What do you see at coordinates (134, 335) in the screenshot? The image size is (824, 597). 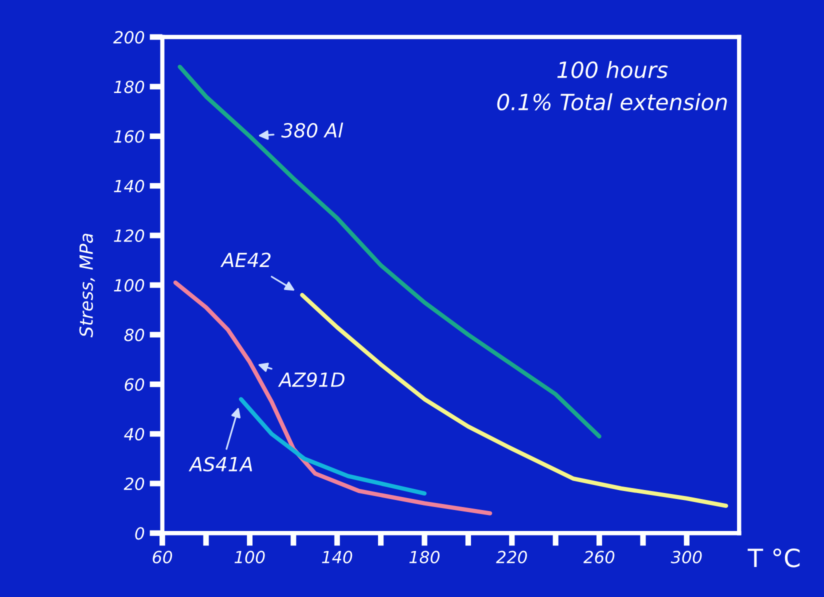 I see `y-tick-label: 80` at bounding box center [134, 335].